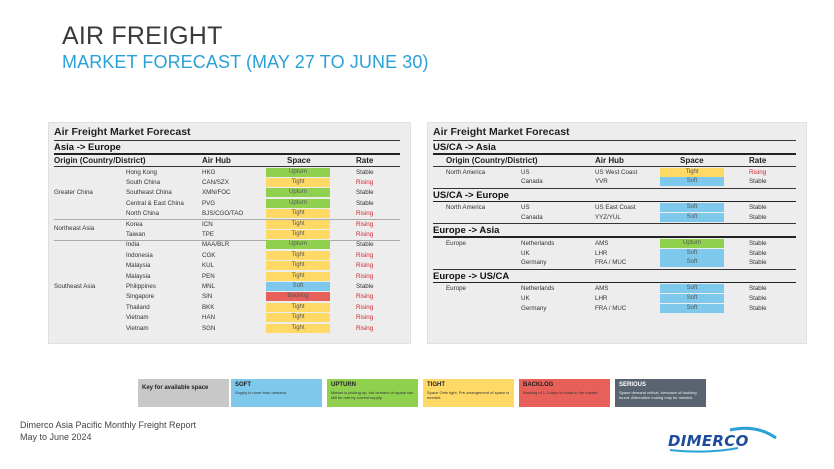  Describe the element at coordinates (134, 224) in the screenshot. I see `country-cell: Korea` at that location.